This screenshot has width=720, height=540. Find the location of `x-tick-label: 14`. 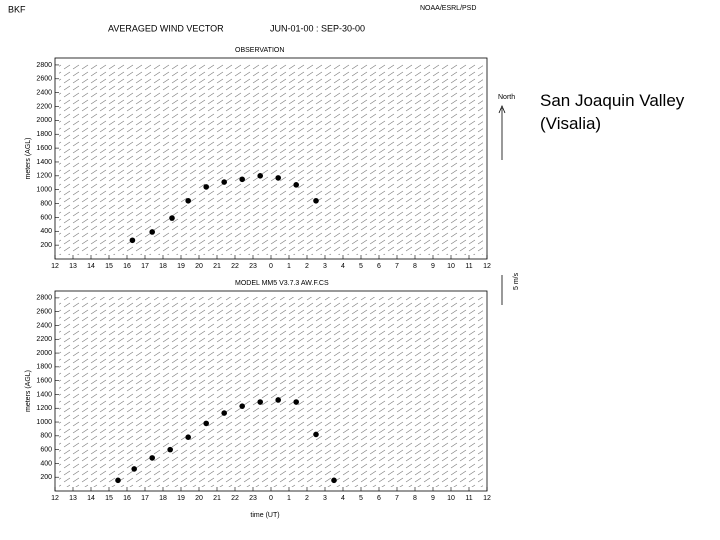

x-tick-label: 14 is located at coordinates (91, 498).